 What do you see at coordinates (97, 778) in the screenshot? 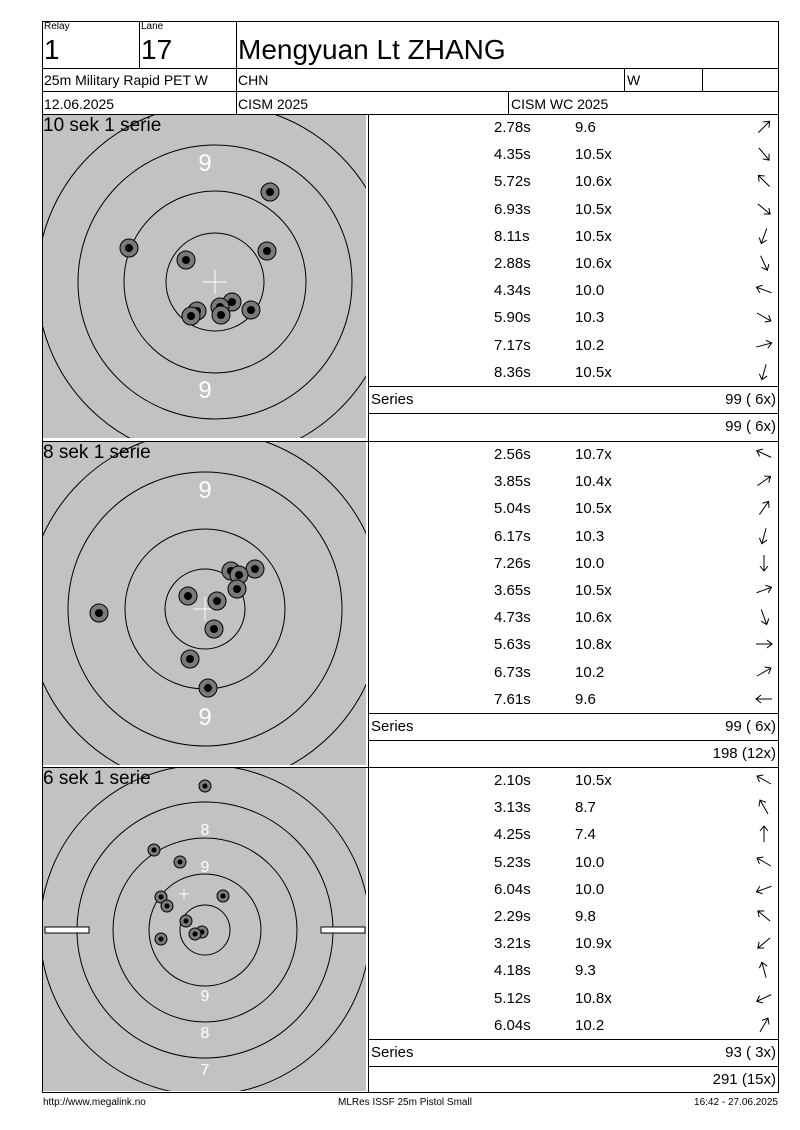
I see `series-title: 6 sek 1 serie` at bounding box center [97, 778].